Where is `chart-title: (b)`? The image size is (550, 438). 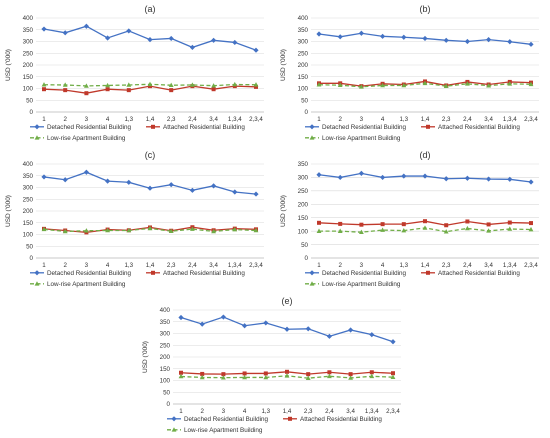
chart-title: (b) is located at coordinates (425, 9).